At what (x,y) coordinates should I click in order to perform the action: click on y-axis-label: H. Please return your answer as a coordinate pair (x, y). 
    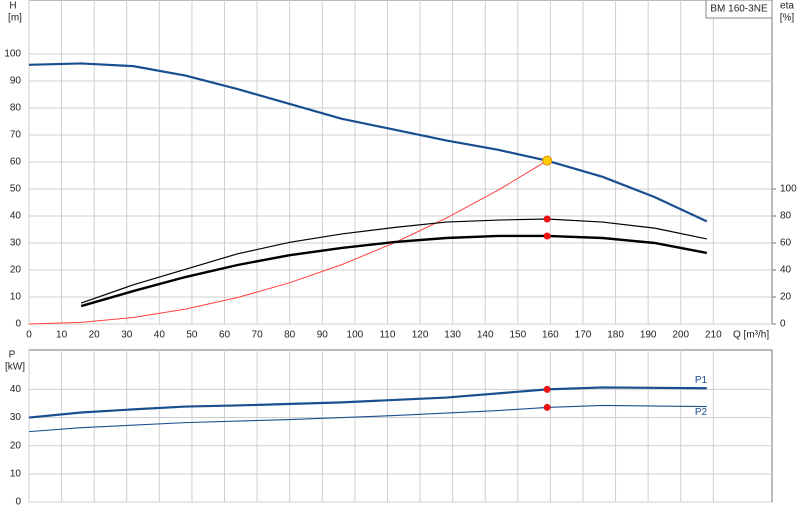
    Looking at the image, I should click on (12, 6).